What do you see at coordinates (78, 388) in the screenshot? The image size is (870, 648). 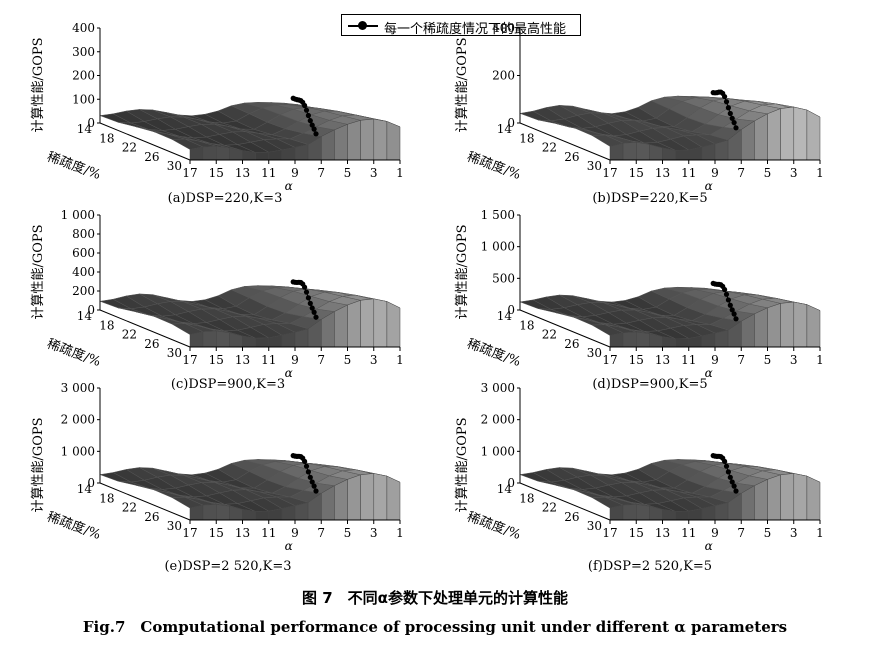 I see `z-tick-label: 3 000` at bounding box center [78, 388].